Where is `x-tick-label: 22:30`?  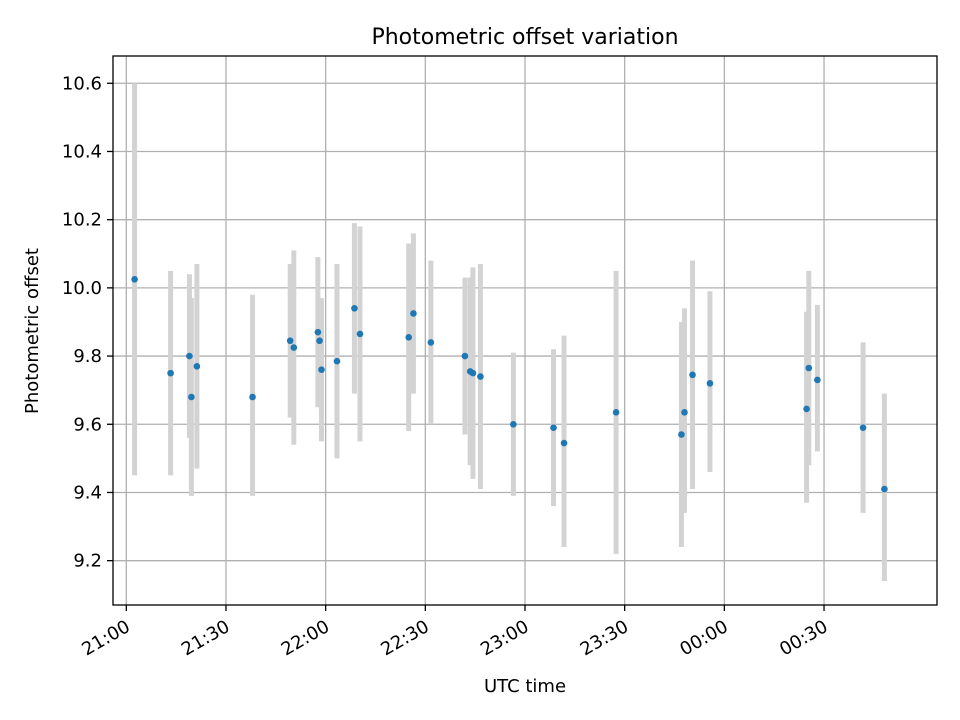
x-tick-label: 22:30 is located at coordinates (404, 638).